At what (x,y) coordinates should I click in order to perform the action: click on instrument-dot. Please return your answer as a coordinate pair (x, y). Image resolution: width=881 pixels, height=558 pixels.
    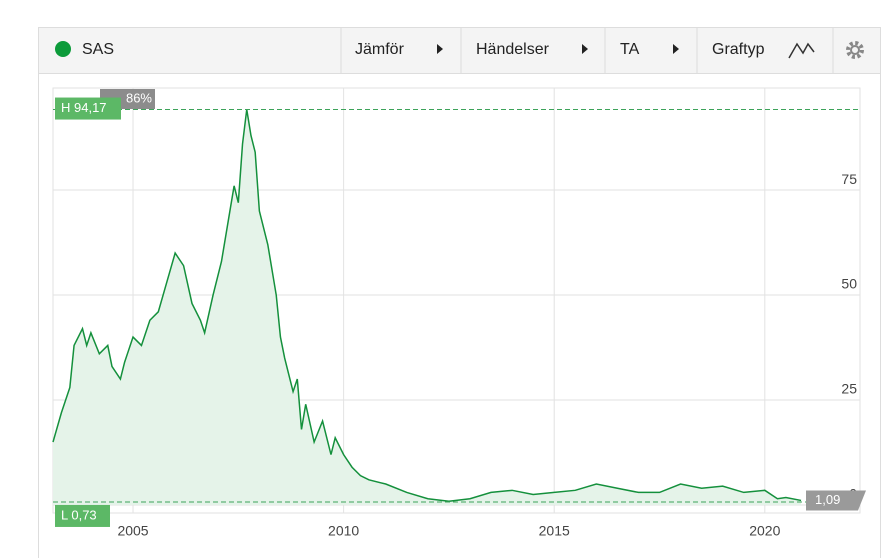
    Looking at the image, I should click on (63, 49).